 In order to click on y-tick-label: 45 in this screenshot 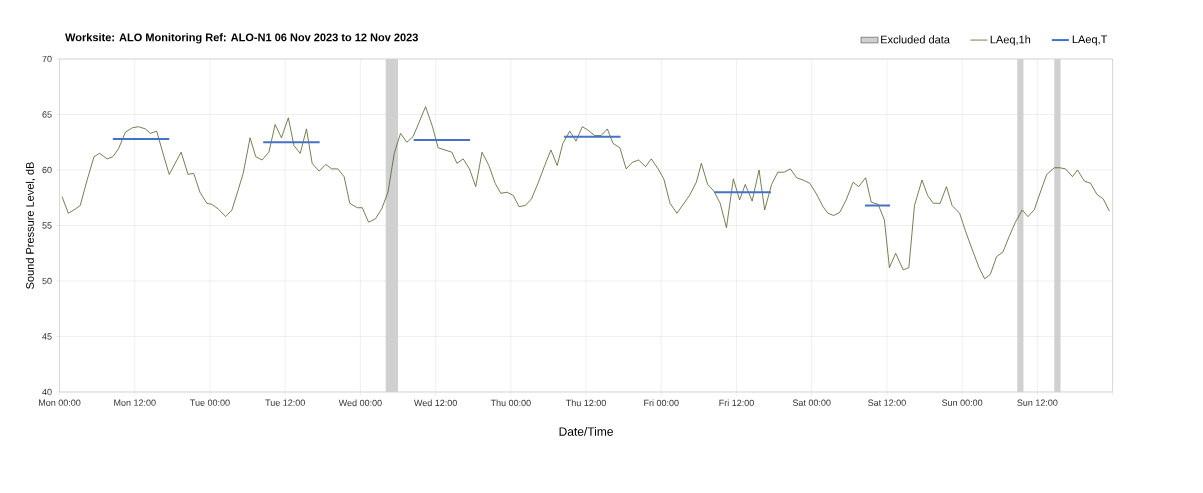, I will do `click(47, 336)`.